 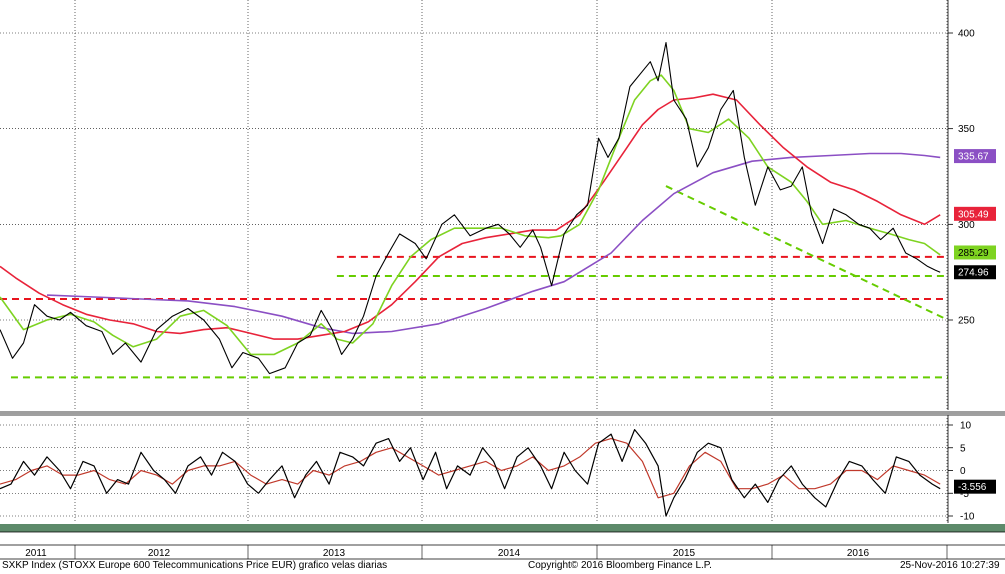 What do you see at coordinates (470, 473) in the screenshot?
I see `osc-fast-line` at bounding box center [470, 473].